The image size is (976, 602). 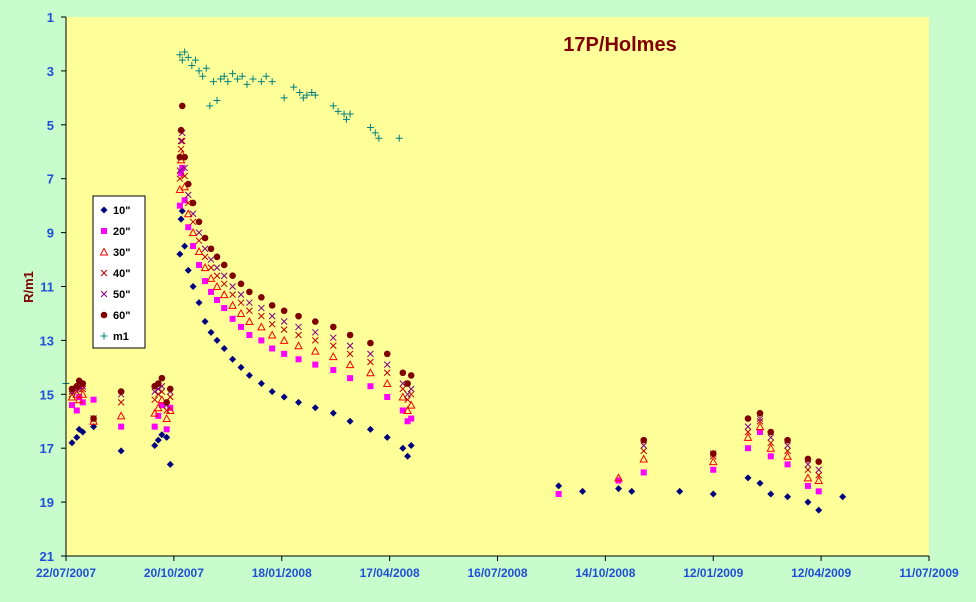 What do you see at coordinates (47, 394) in the screenshot?
I see `y-tick-label: 15` at bounding box center [47, 394].